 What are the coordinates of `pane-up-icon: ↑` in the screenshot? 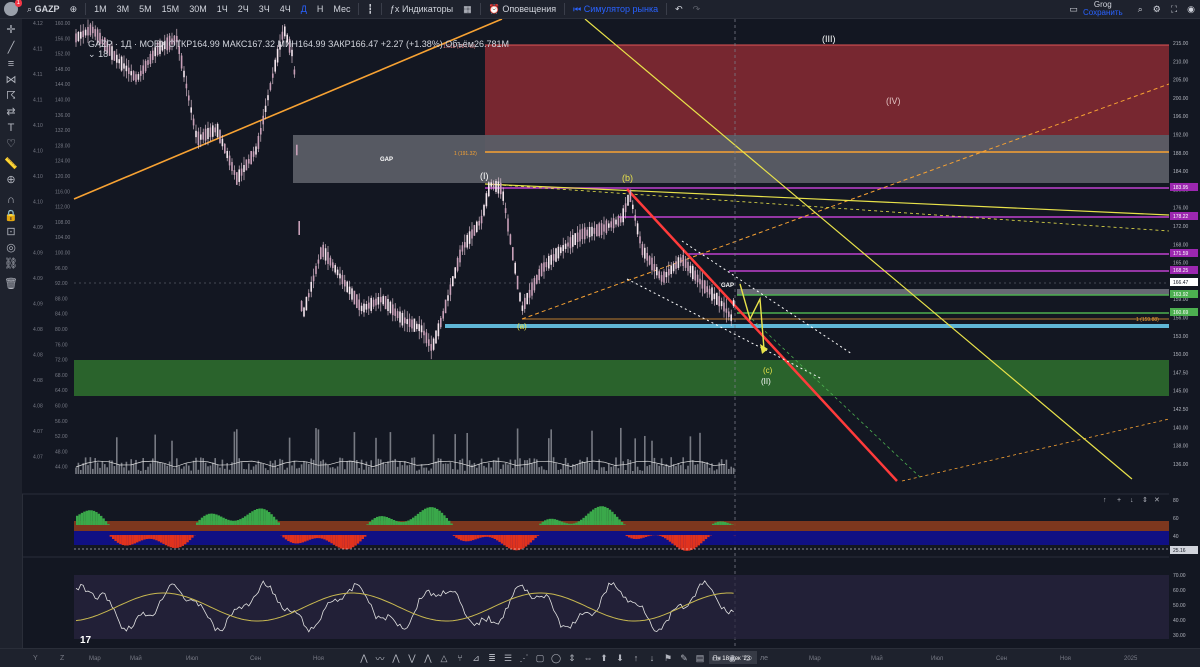 It's located at (1105, 500).